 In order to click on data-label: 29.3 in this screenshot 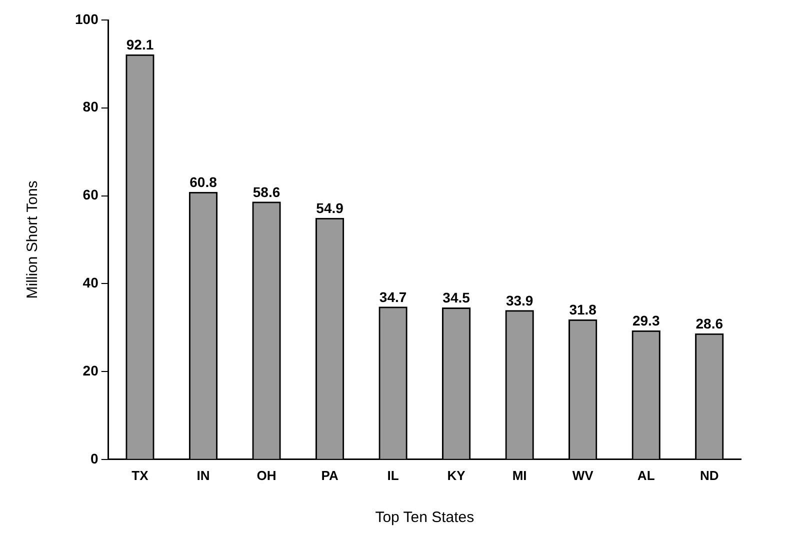, I will do `click(646, 320)`.